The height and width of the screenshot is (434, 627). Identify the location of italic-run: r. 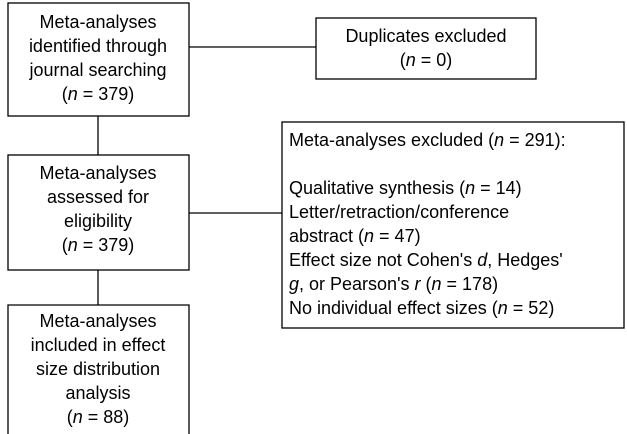
(418, 284).